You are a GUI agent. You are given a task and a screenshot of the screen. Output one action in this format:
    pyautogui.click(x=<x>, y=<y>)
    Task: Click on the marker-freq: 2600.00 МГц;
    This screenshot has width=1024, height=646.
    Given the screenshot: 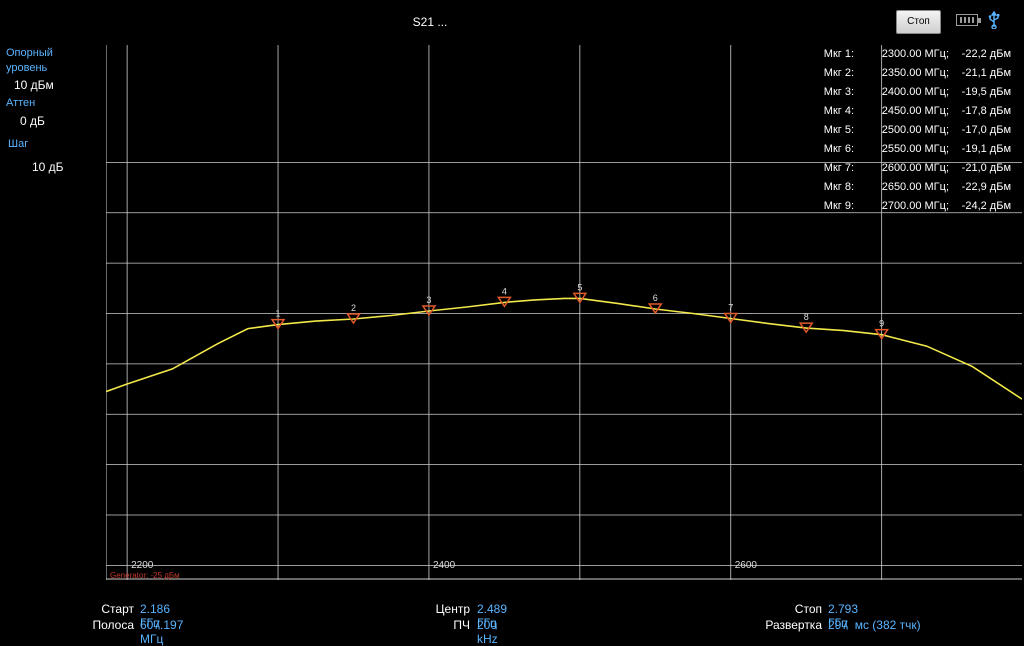 What is the action you would take?
    pyautogui.click(x=915, y=167)
    